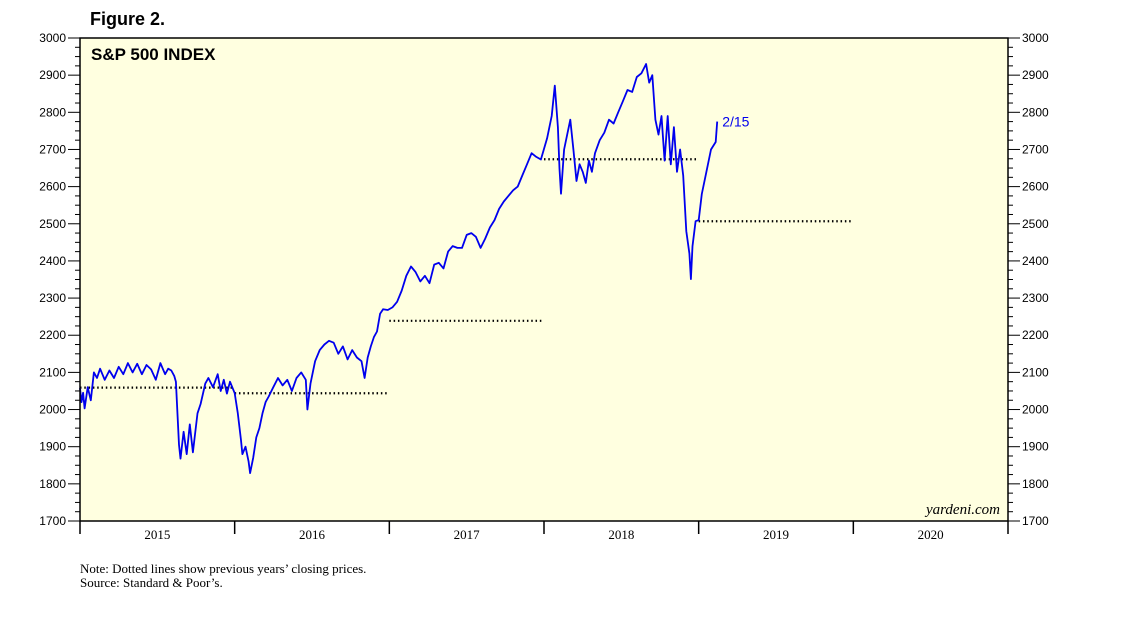  Describe the element at coordinates (52, 335) in the screenshot. I see `y-tick-label-left: 2200` at that location.